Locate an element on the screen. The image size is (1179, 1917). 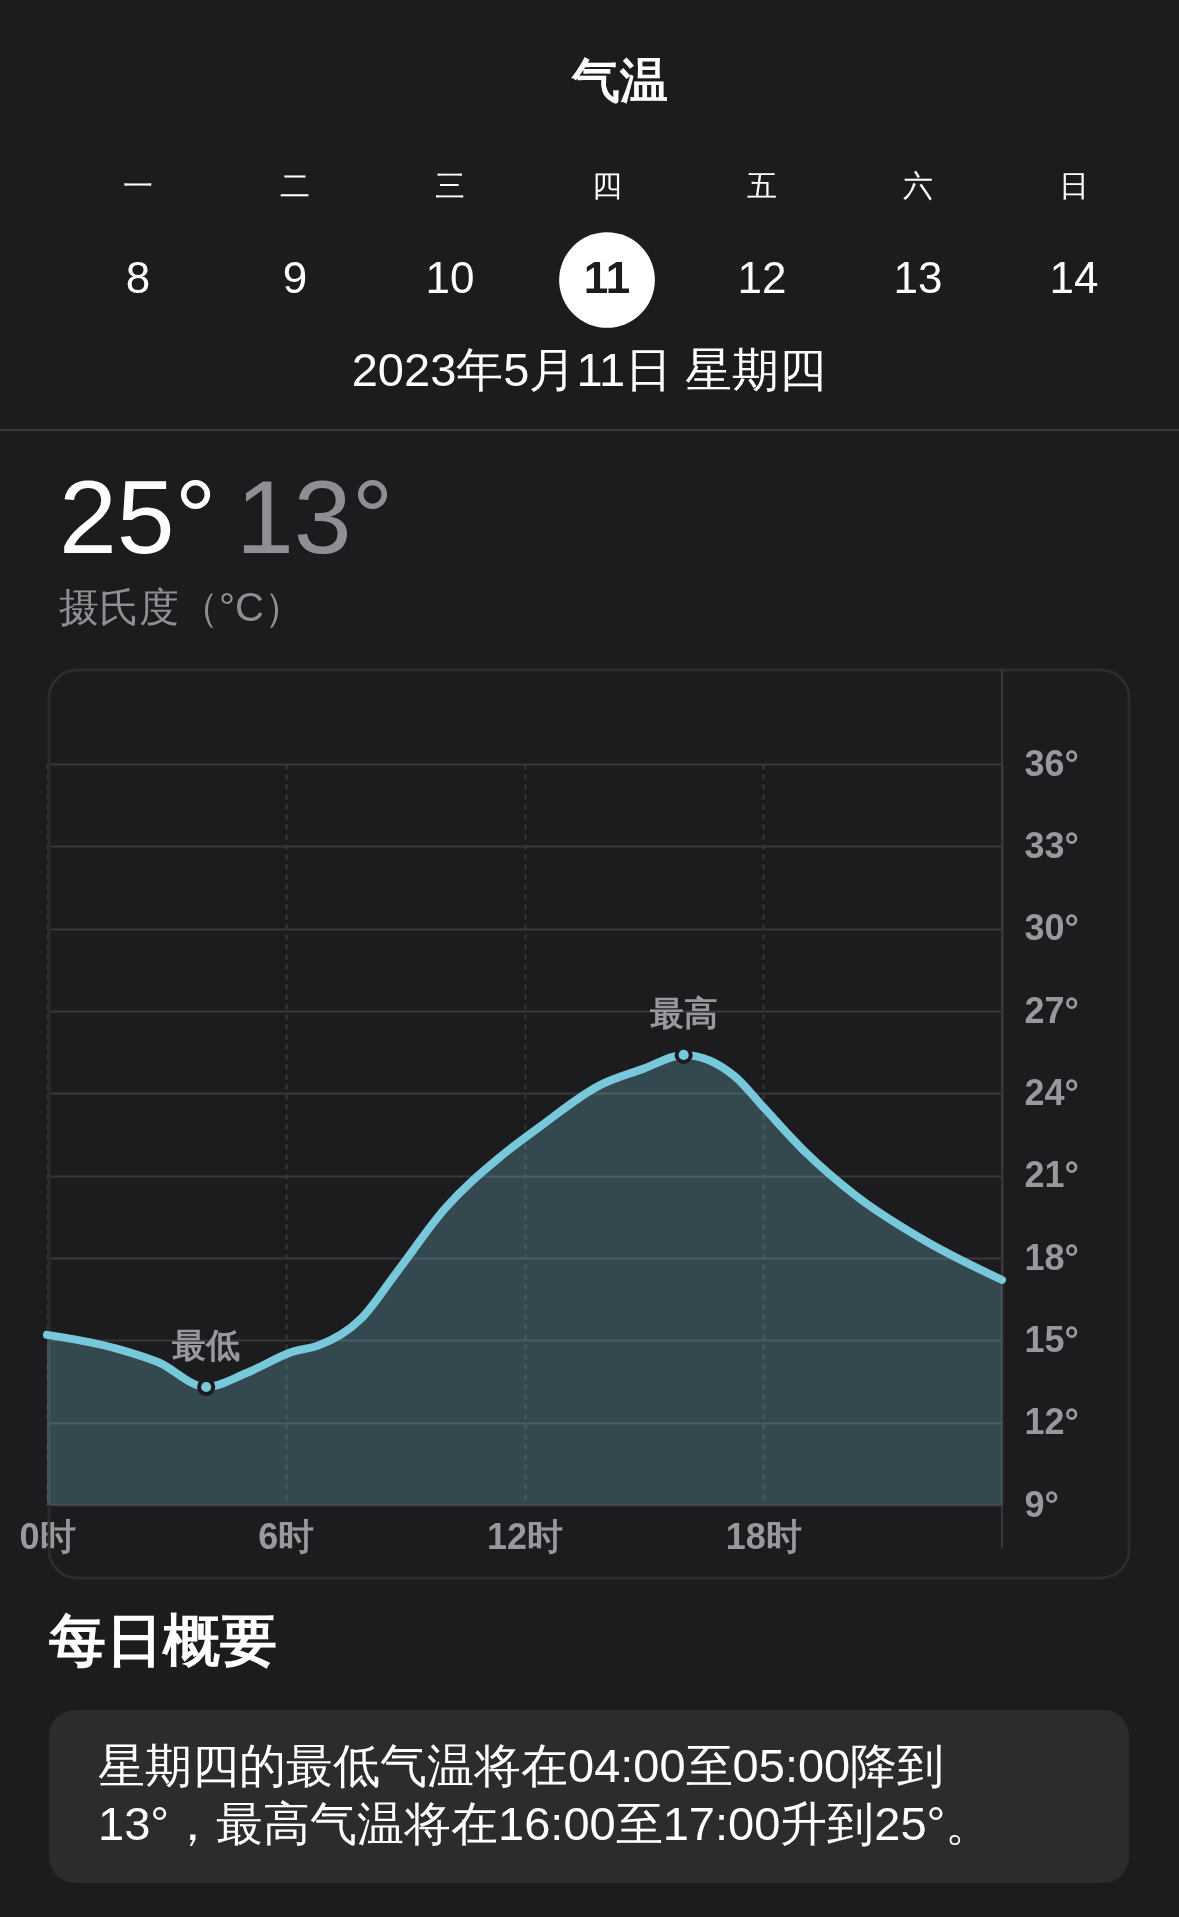
text: 9 is located at coordinates (295, 277).